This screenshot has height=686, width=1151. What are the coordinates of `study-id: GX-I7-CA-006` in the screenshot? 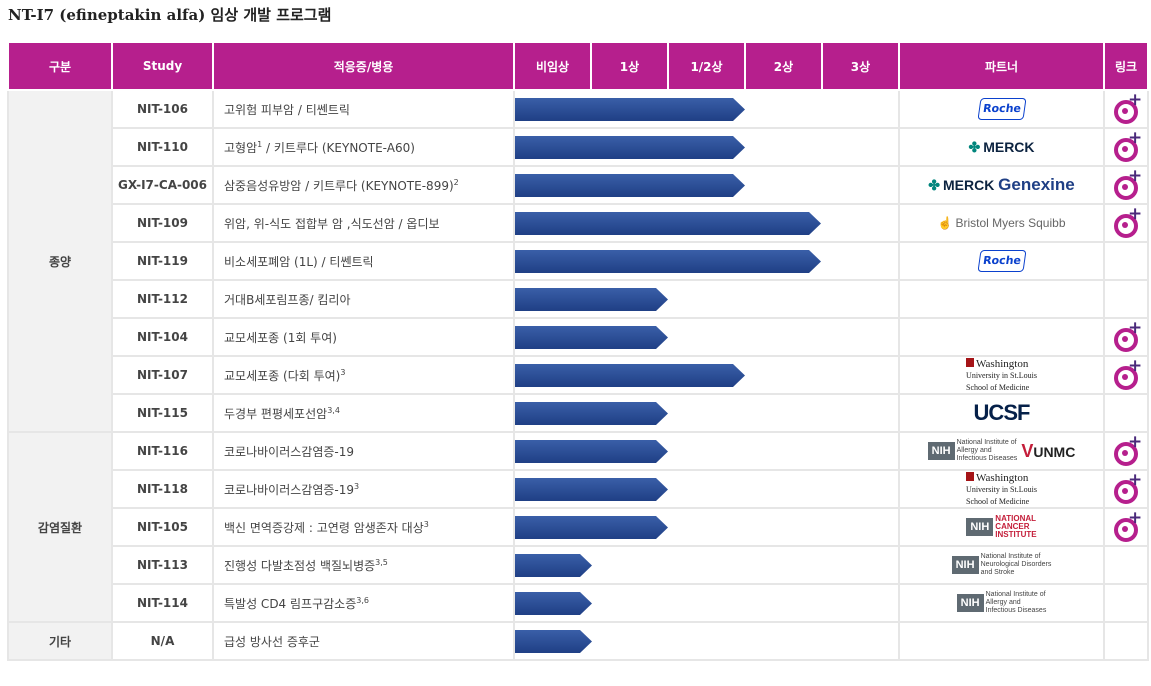 It's located at (162, 185).